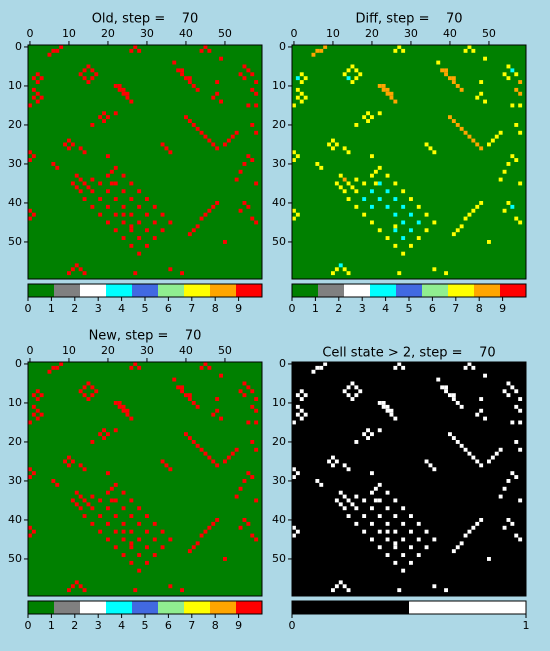 This screenshot has height=651, width=550. What do you see at coordinates (15, 202) in the screenshot?
I see `y-tick-label: 40` at bounding box center [15, 202].